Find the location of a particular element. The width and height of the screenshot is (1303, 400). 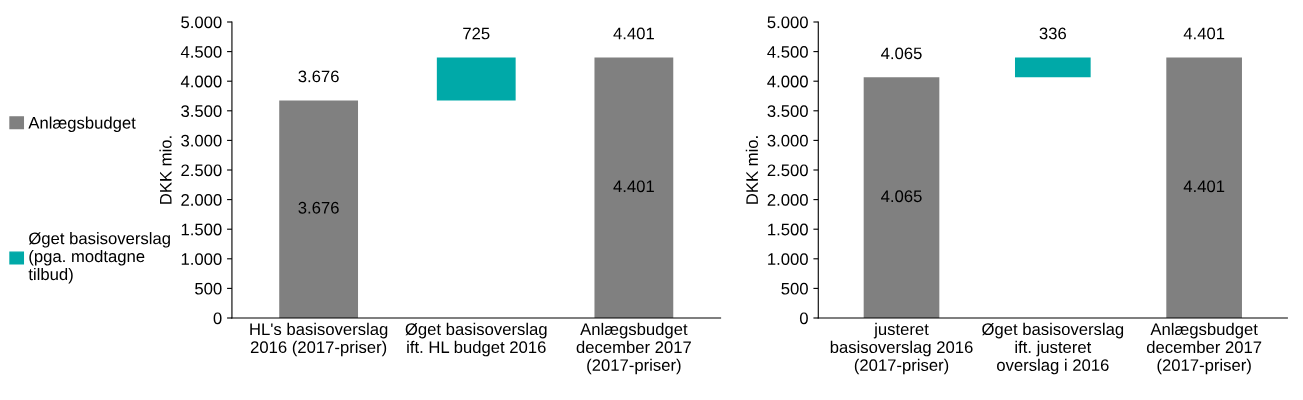

data-label: 3.676 is located at coordinates (318, 207).